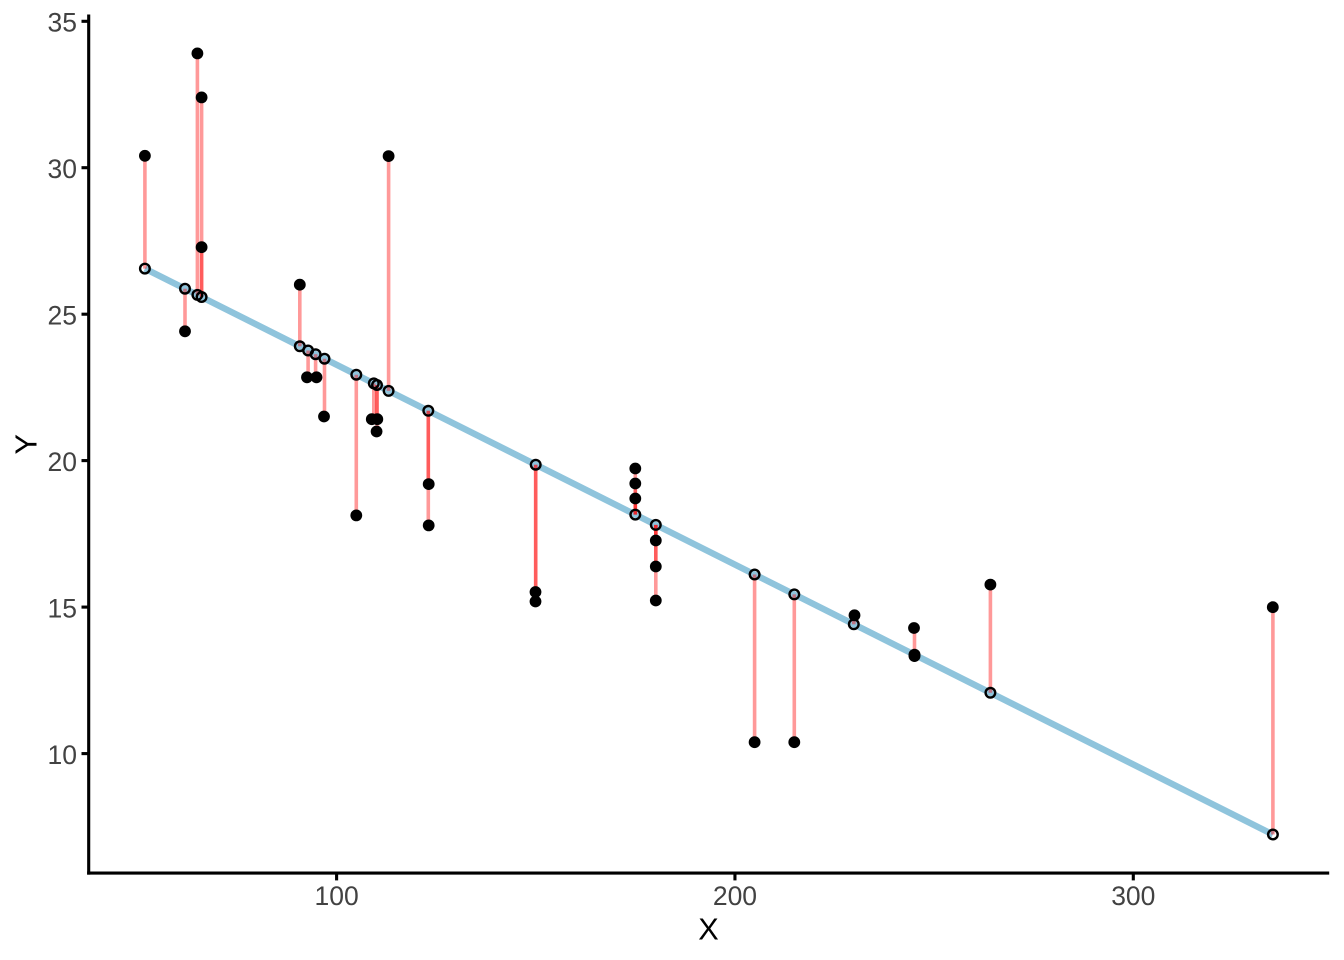  What do you see at coordinates (62, 169) in the screenshot?
I see `svg-text: 30` at bounding box center [62, 169].